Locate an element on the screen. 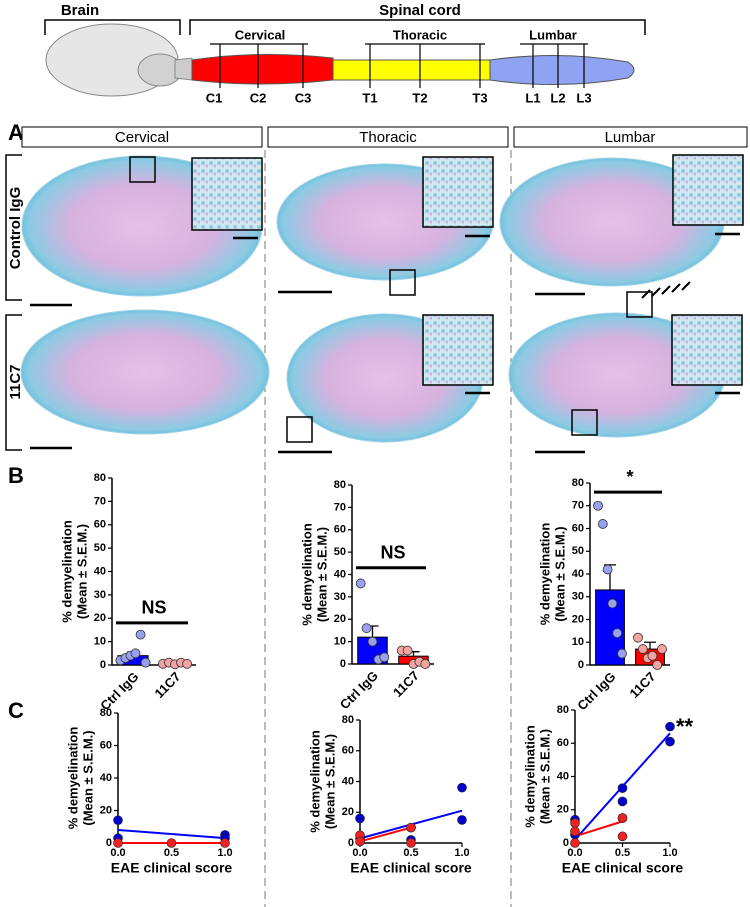  segment-label: T1 is located at coordinates (369, 97).